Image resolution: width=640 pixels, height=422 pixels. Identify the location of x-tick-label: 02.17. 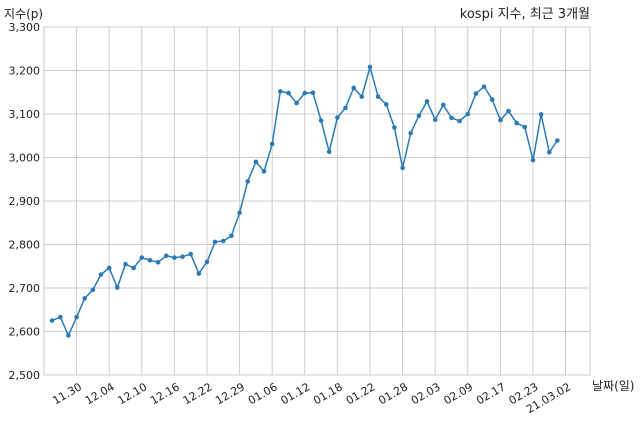
(491, 393).